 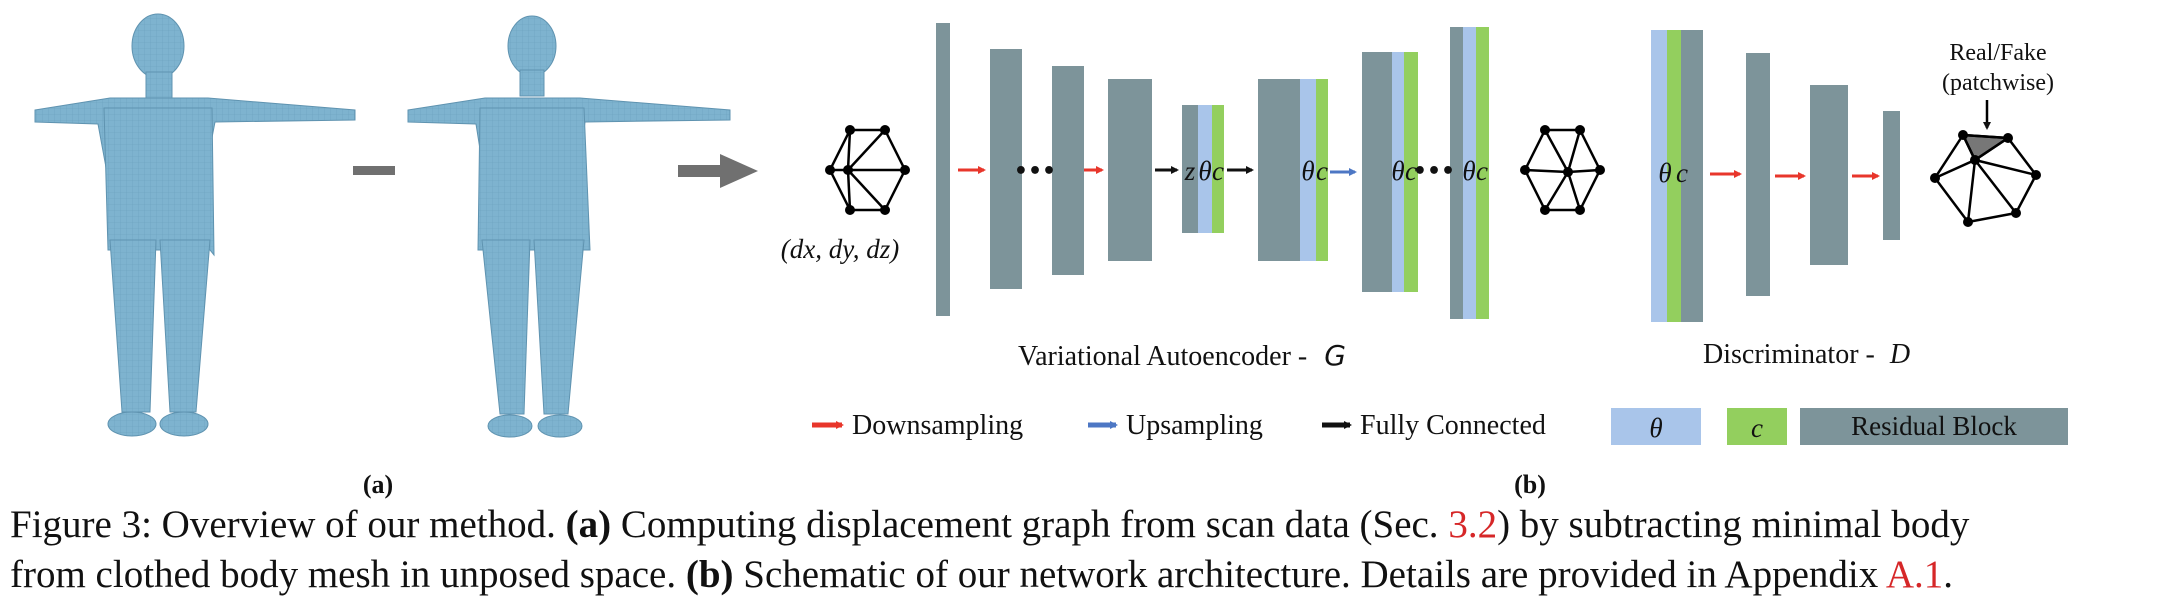 I want to click on legend-theta-swatch, so click(x=1656, y=426).